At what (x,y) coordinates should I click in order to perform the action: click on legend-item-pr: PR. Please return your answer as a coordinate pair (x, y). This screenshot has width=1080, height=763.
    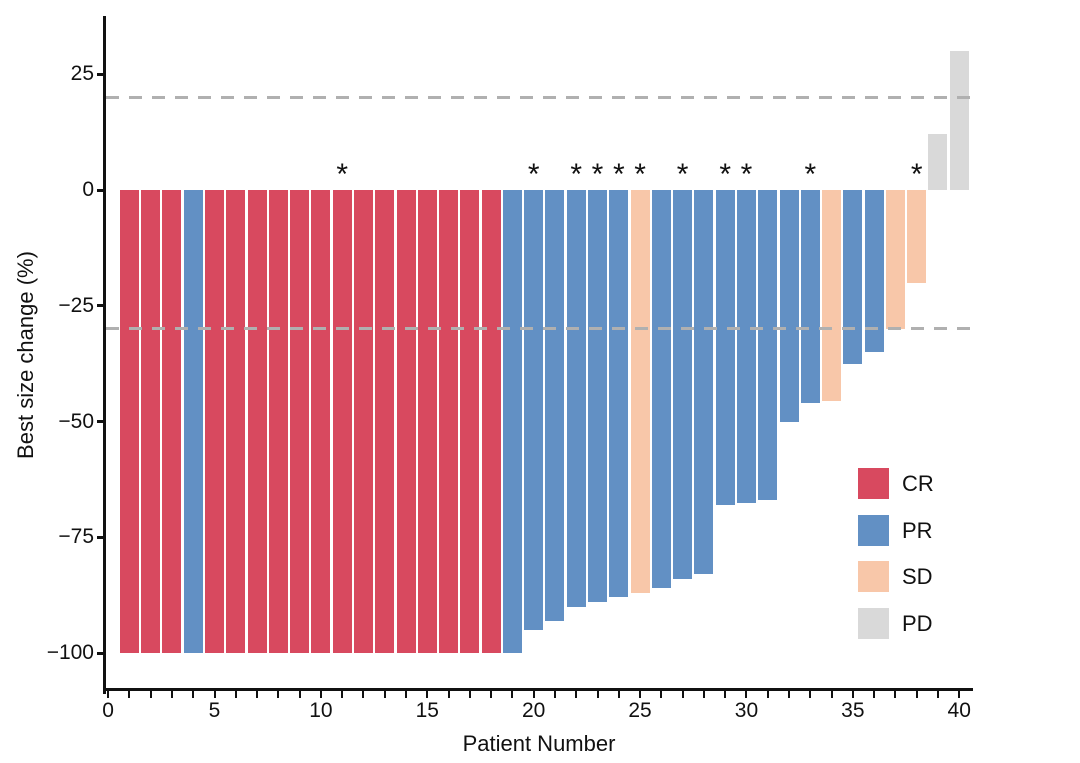
    Looking at the image, I should click on (918, 530).